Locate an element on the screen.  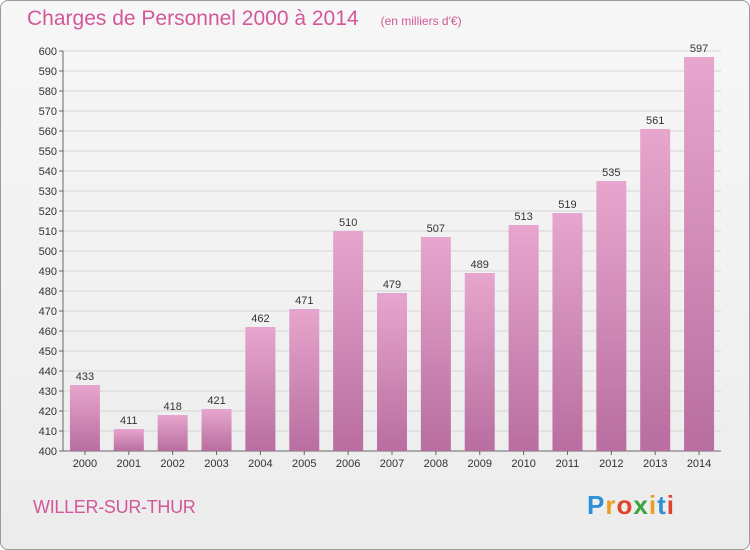
location-label: WILLER-SUR-THUR is located at coordinates (114, 507).